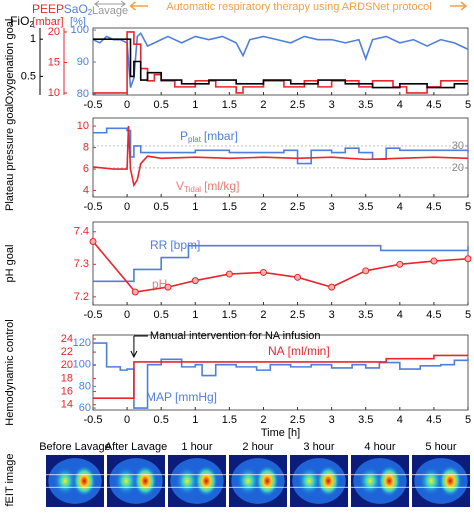 Image resolution: width=474 pixels, height=517 pixels. I want to click on axis-name: MAP [mmHg], so click(181, 397).